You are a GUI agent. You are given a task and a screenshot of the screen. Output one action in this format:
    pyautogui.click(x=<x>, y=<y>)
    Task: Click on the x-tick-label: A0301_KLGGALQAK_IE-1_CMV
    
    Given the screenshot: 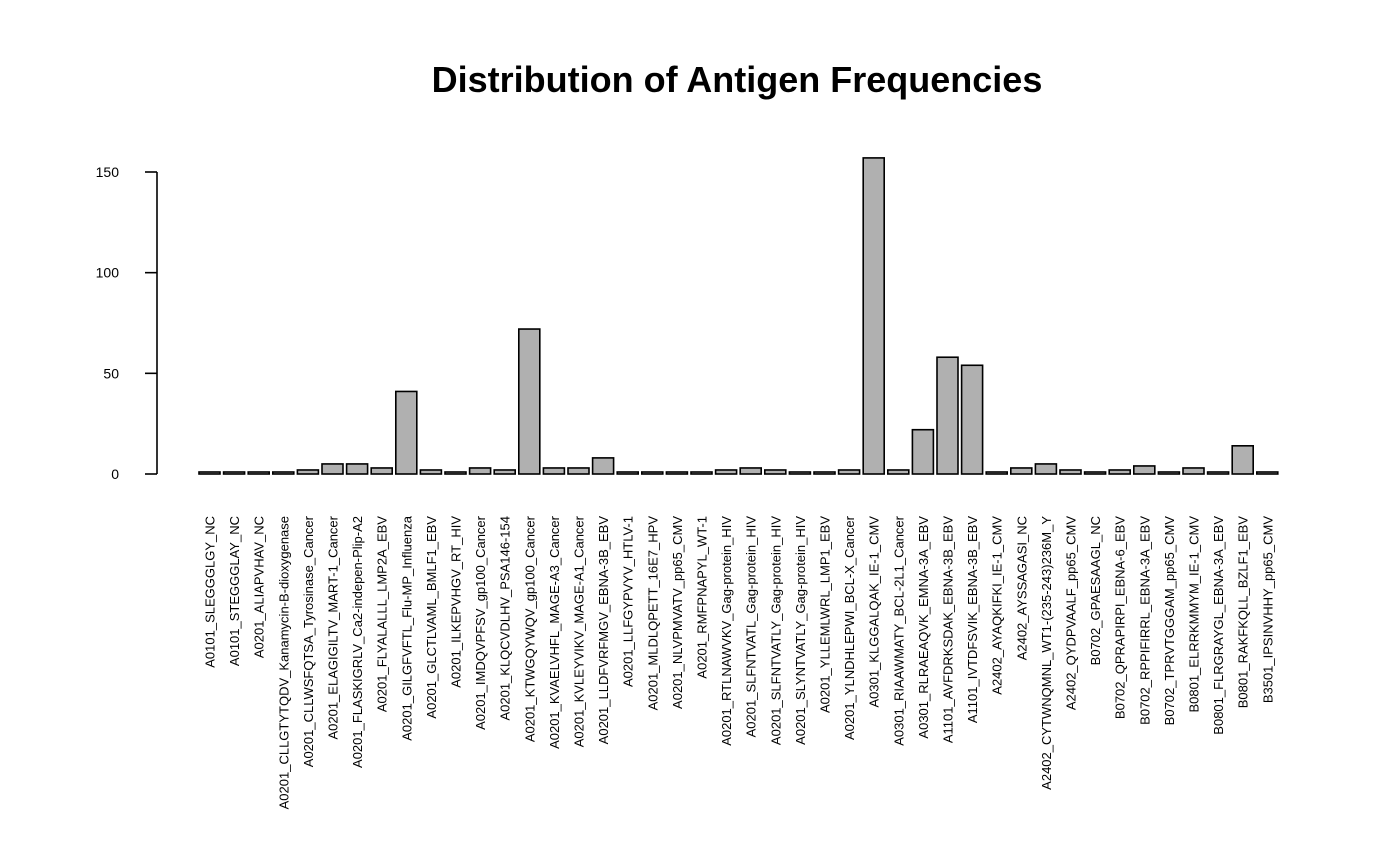 What is the action you would take?
    pyautogui.click(x=874, y=612)
    